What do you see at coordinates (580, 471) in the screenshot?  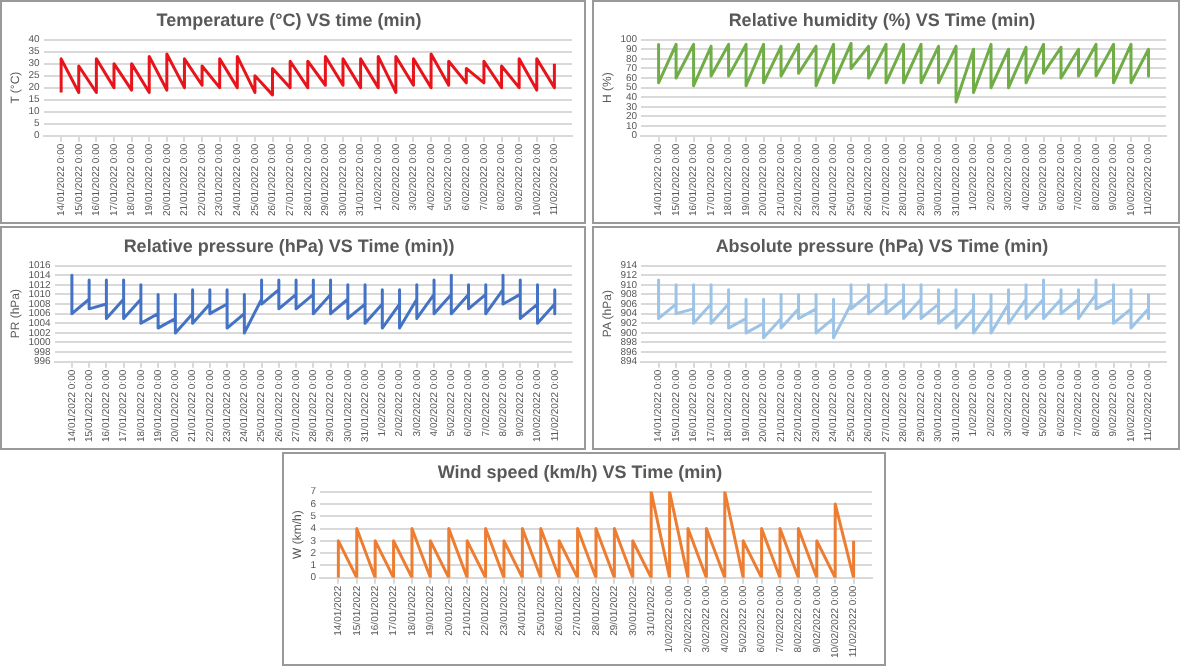 I see `chart-title: Wind speed (km/h) VS Time (min)` at bounding box center [580, 471].